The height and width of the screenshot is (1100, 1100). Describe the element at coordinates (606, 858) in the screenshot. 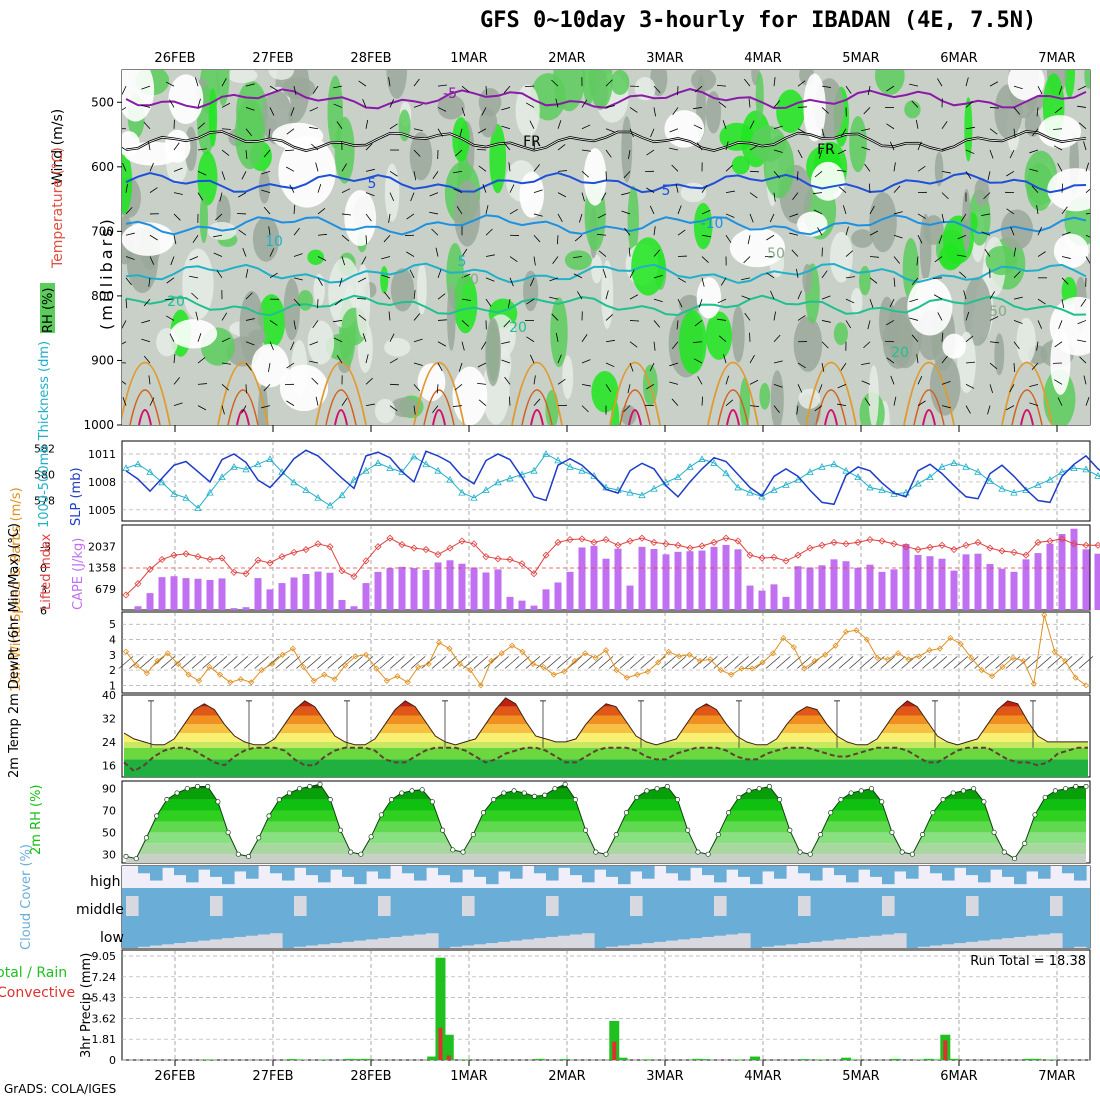

I see `rh-band` at that location.